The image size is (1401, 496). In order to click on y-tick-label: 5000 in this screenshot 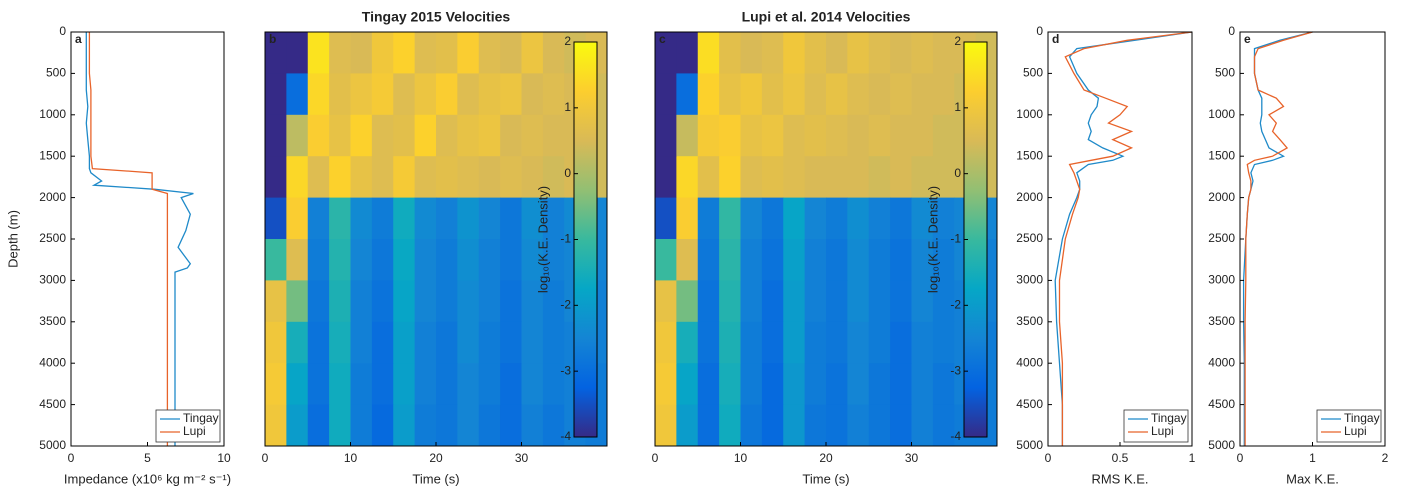, I will do `click(1221, 445)`.